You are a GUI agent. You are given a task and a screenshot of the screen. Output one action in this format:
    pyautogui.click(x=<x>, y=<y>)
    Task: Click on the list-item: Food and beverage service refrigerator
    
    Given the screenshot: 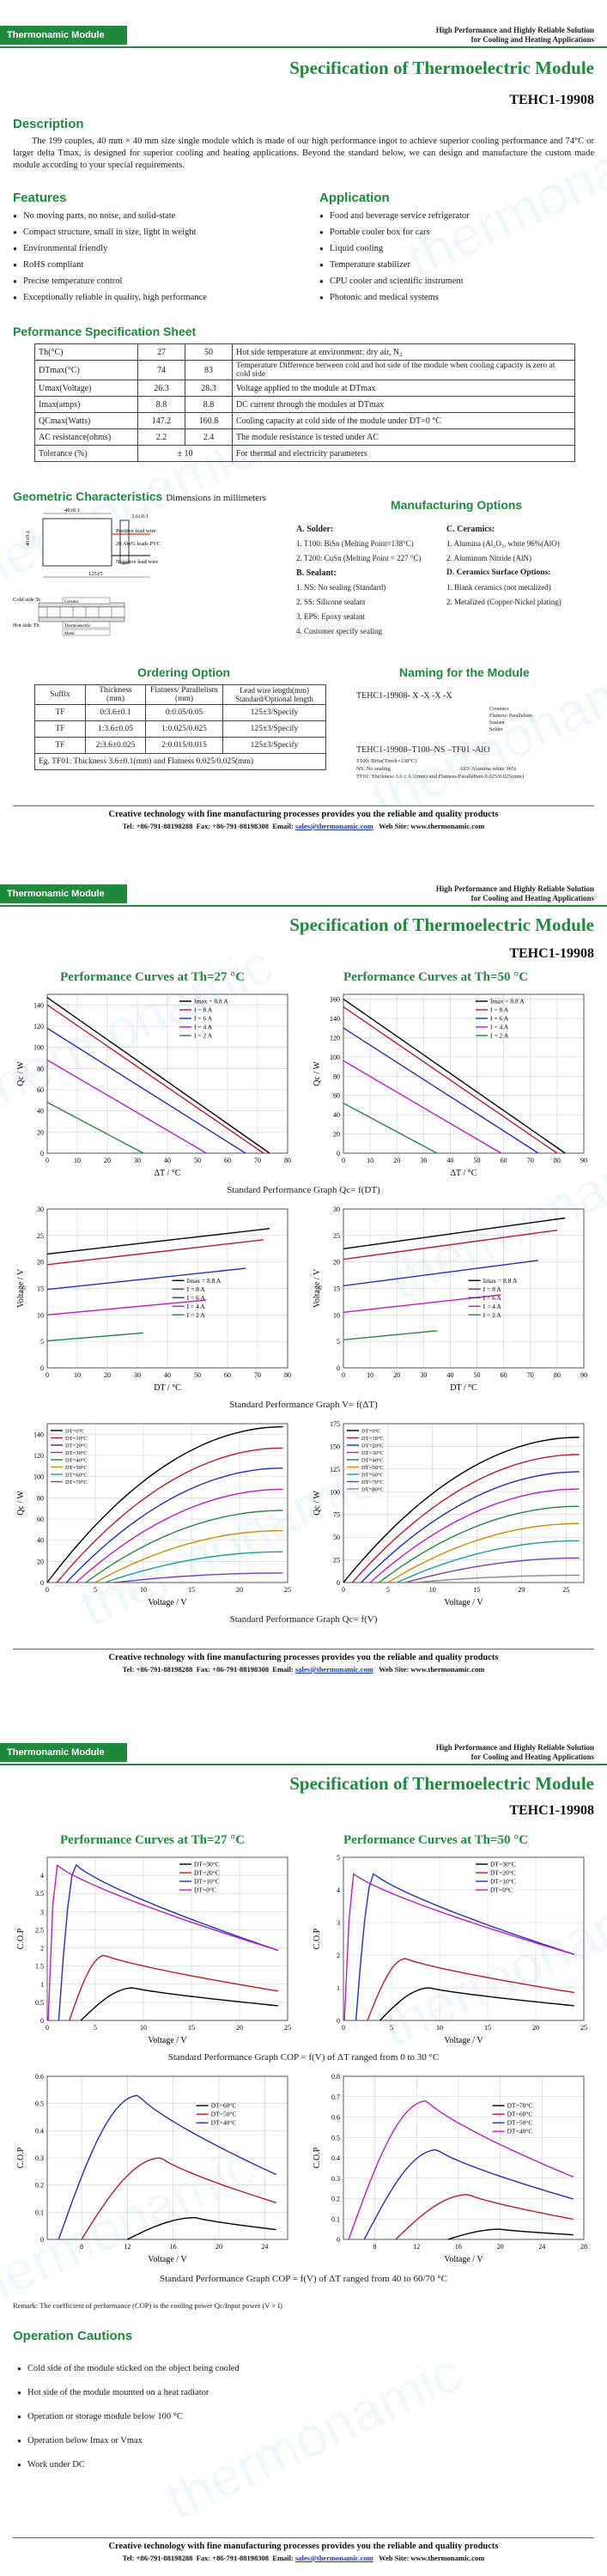 What is the action you would take?
    pyautogui.click(x=457, y=216)
    